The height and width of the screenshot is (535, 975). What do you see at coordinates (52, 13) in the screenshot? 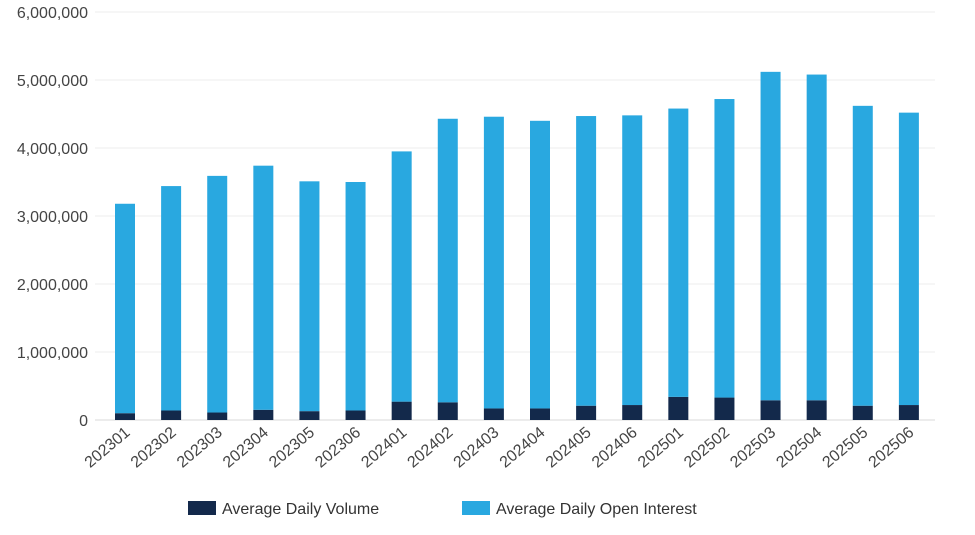
I see `y-tick-label: 6,000,000` at bounding box center [52, 13].